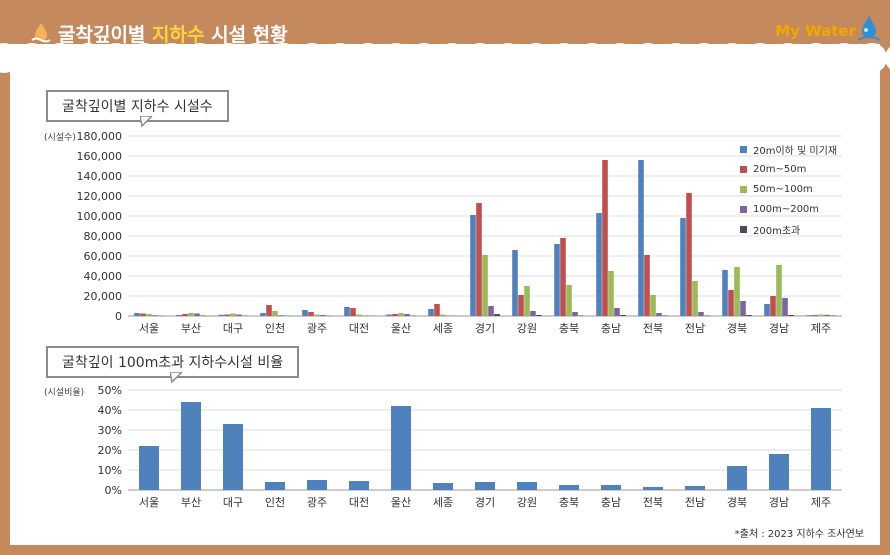 Image resolution: width=890 pixels, height=555 pixels. What do you see at coordinates (788, 169) in the screenshot?
I see `legend-item: 20m~50m` at bounding box center [788, 169].